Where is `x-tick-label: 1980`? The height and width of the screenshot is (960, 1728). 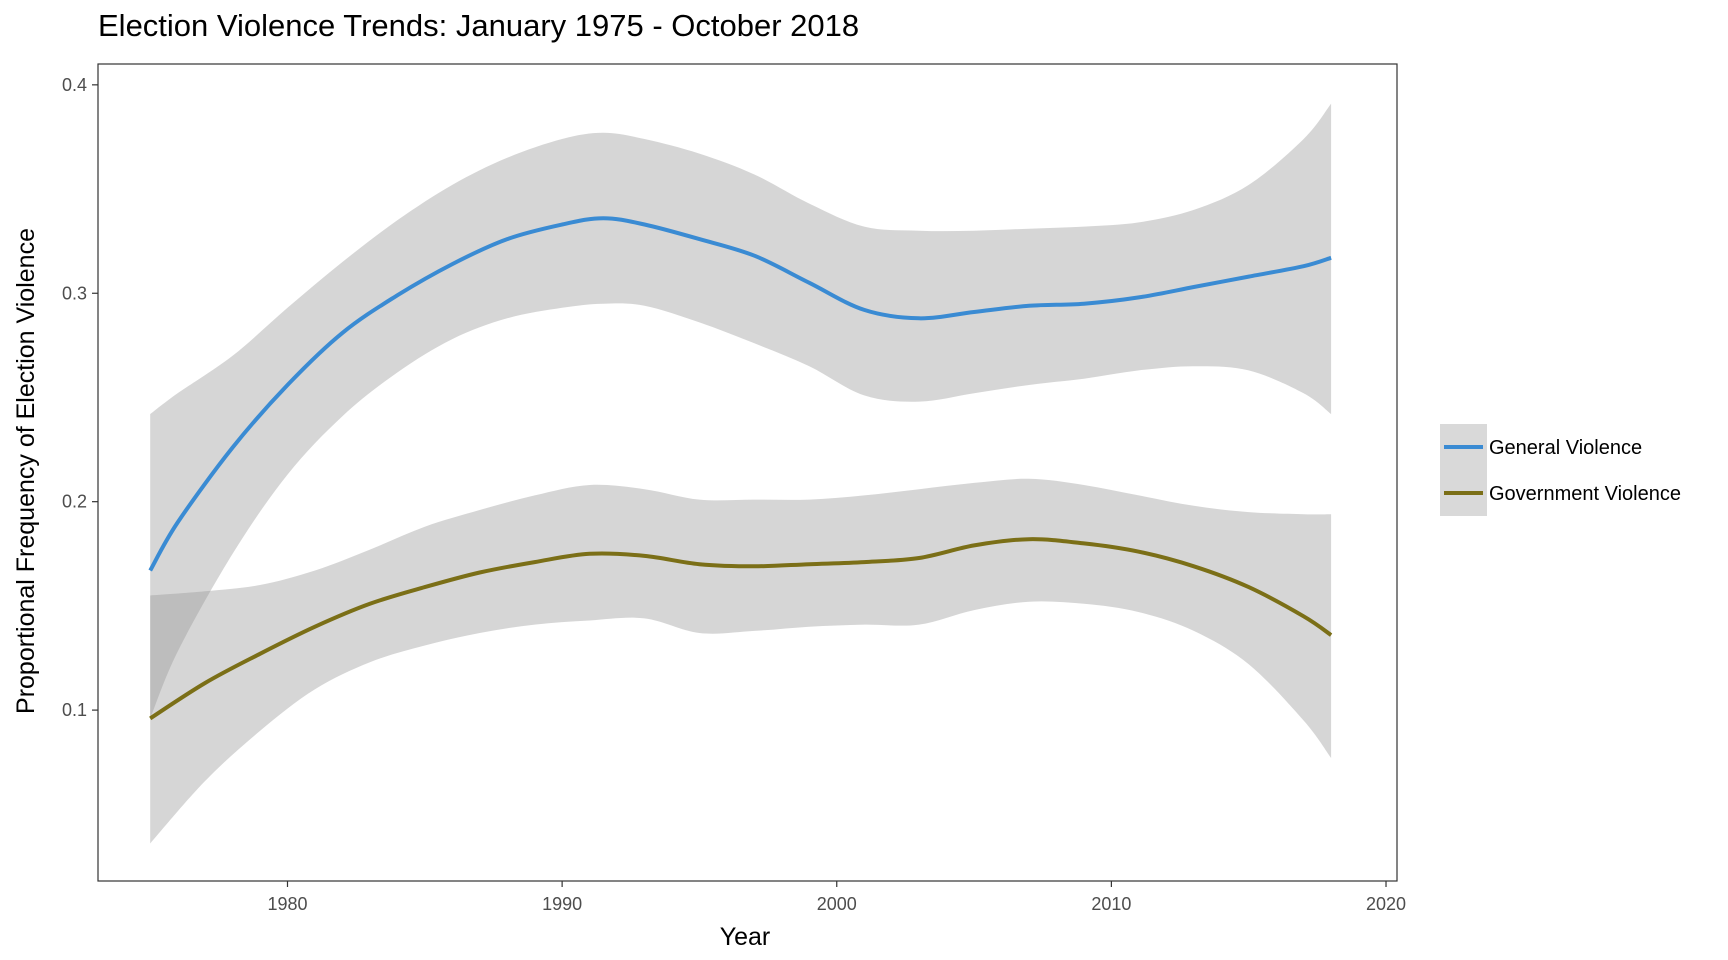 x-tick-label: 1980 is located at coordinates (287, 904).